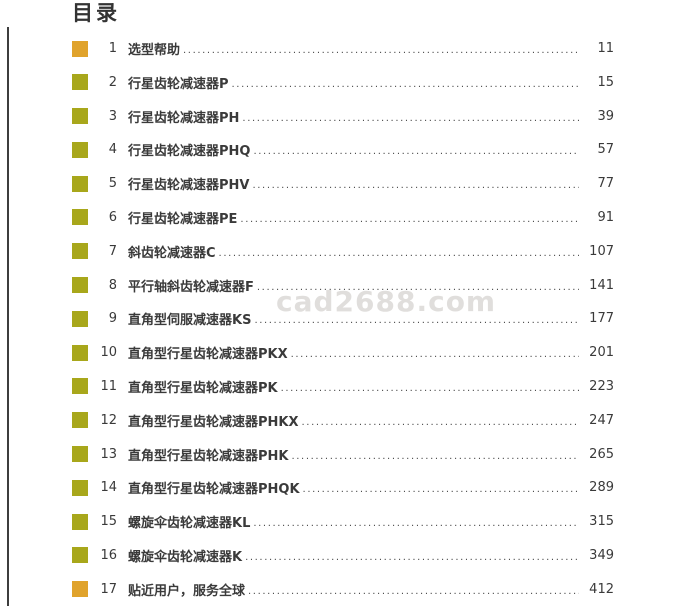  What do you see at coordinates (112, 285) in the screenshot?
I see `entry-number: 8` at bounding box center [112, 285].